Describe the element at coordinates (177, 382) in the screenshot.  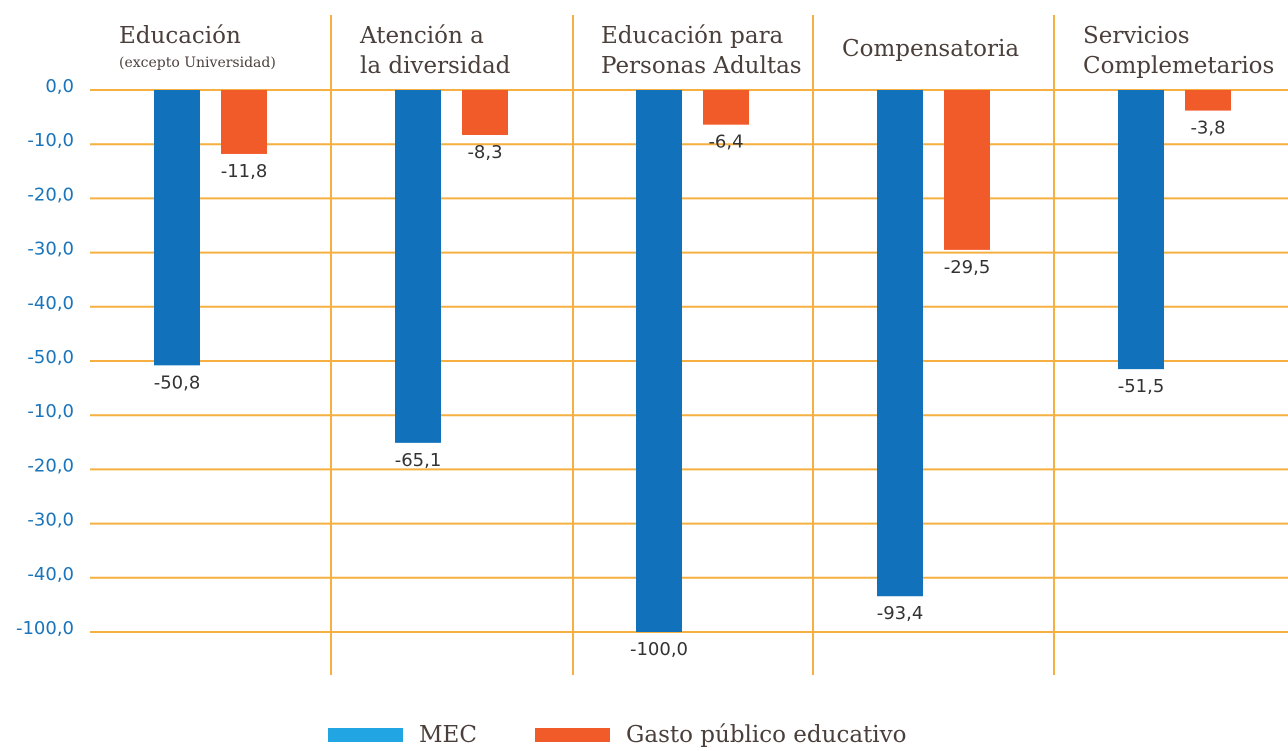
I see `value-label: -50,8` at that location.